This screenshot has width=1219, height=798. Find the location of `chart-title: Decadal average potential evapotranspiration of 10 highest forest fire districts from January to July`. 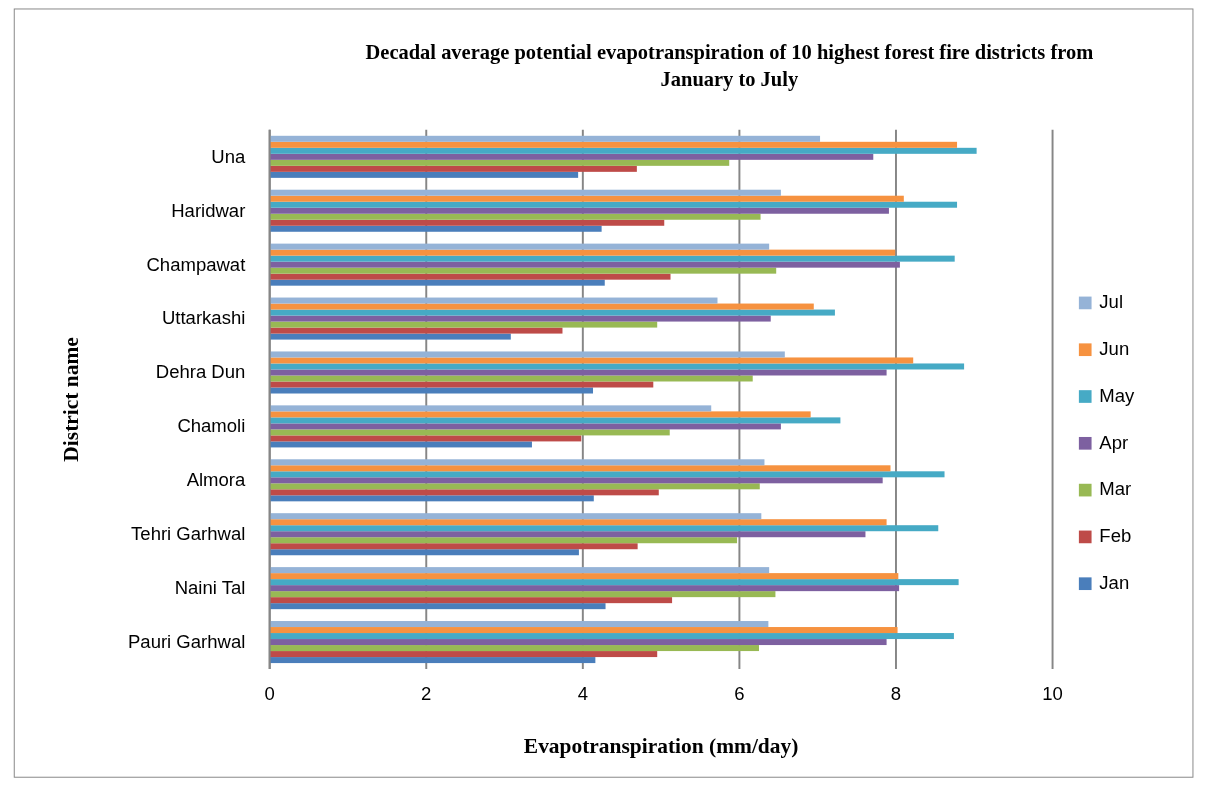

chart-title: Decadal average potential evapotranspiration of 10 highest forest fire districts from January to July is located at coordinates (729, 65).